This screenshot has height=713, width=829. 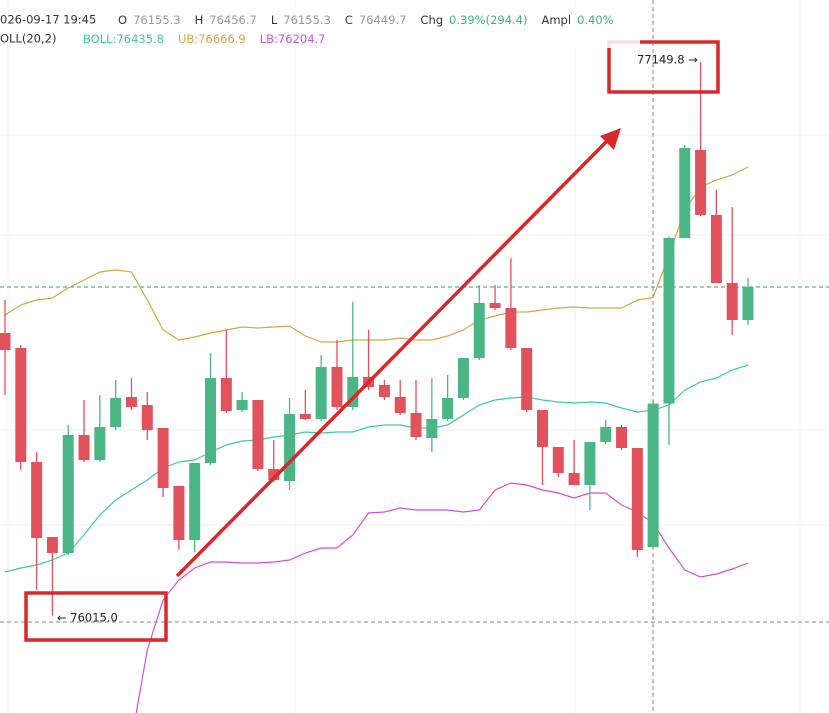 What do you see at coordinates (222, 39) in the screenshot?
I see `boll-value: 76666.9` at bounding box center [222, 39].